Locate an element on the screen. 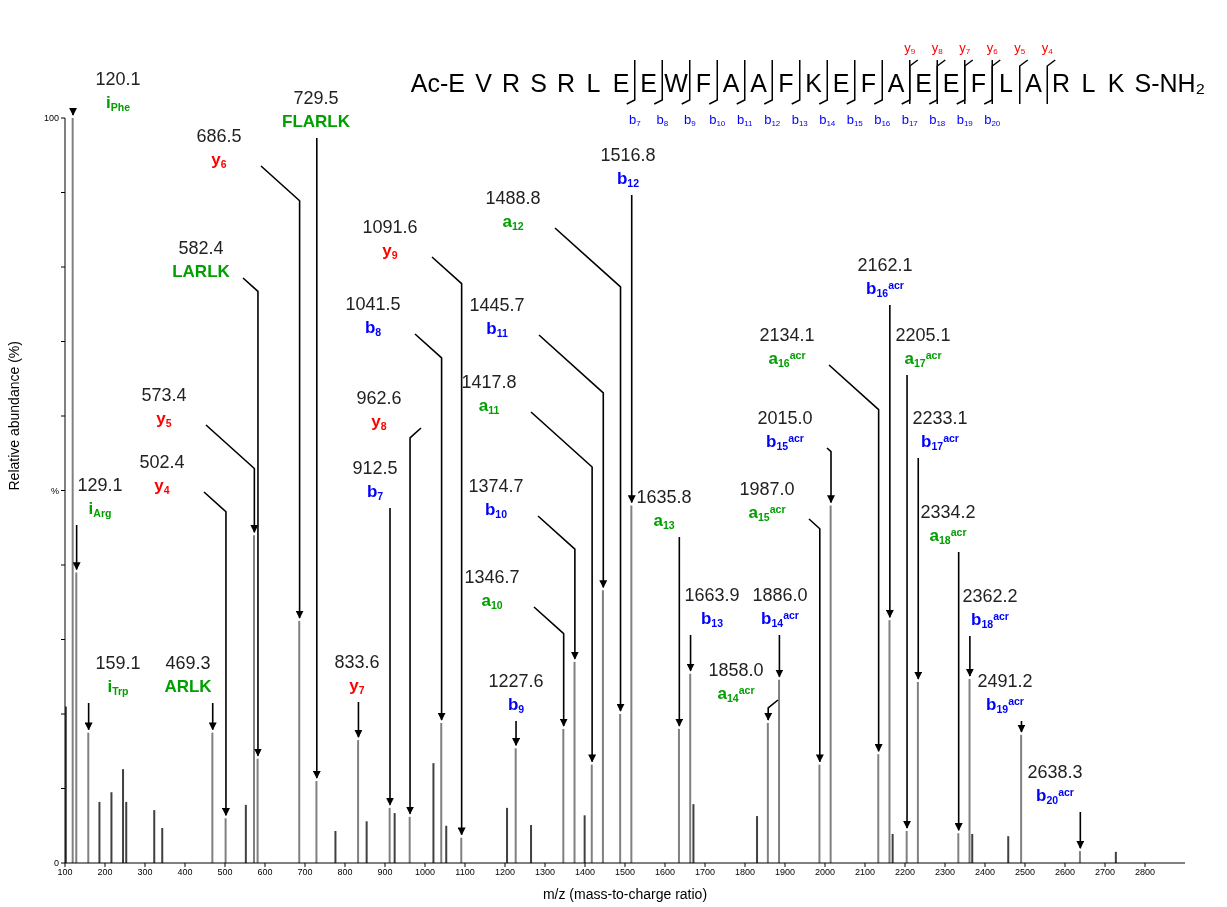  x-tick-label: 2300 is located at coordinates (945, 872).